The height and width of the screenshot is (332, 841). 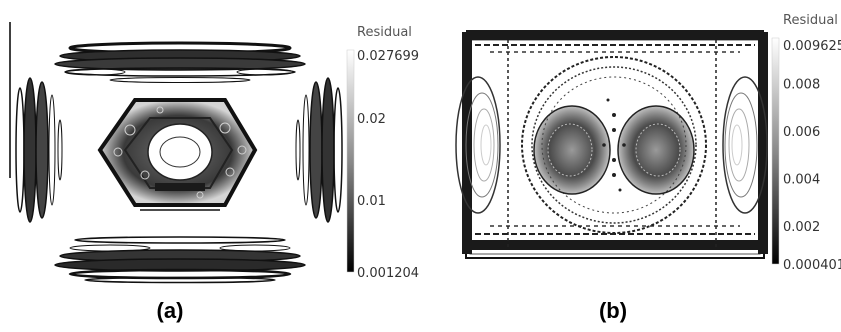 I want to click on panel-b-colorbar-tick-4: 0.002, so click(x=801, y=227).